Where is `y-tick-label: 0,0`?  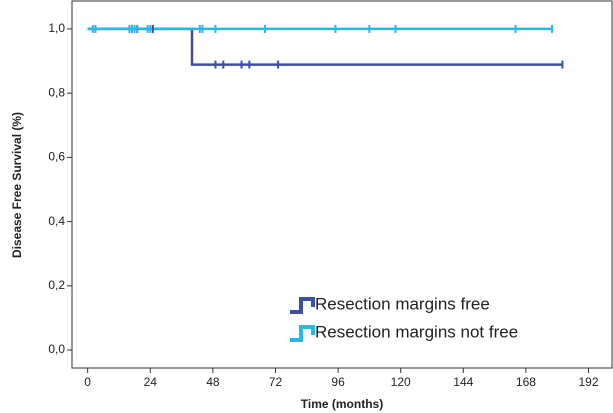
y-tick-label: 0,0 is located at coordinates (56, 349).